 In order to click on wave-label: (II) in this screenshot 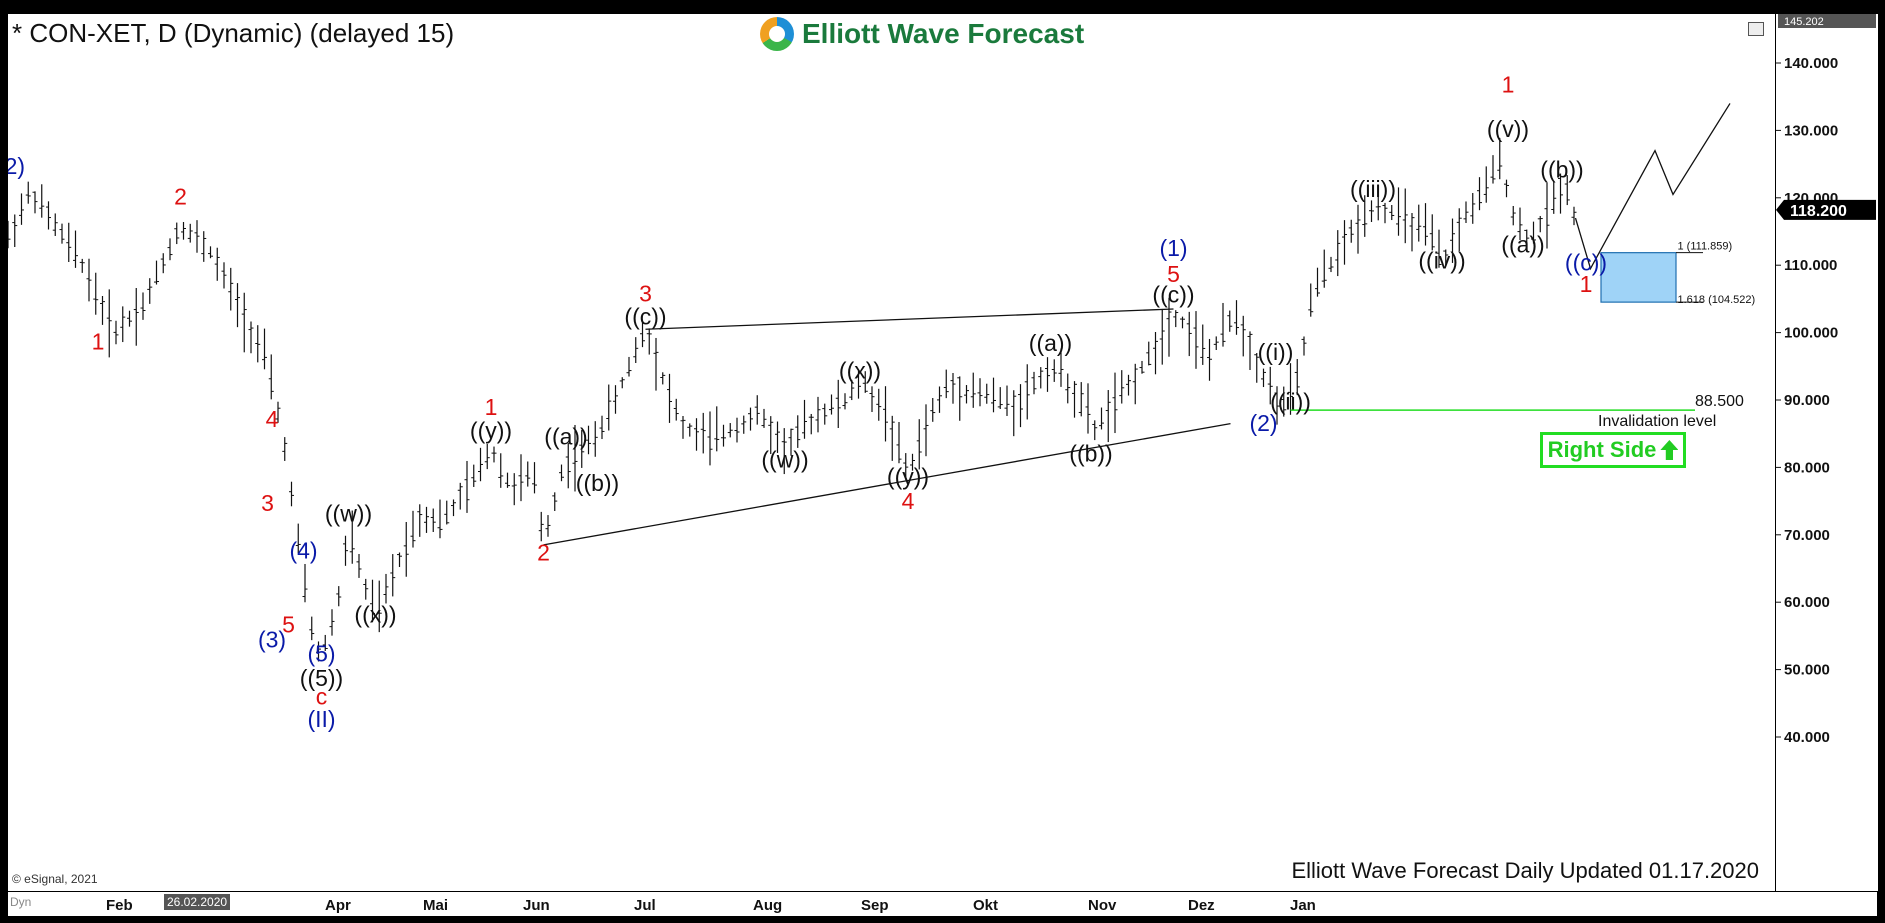, I will do `click(321, 719)`.